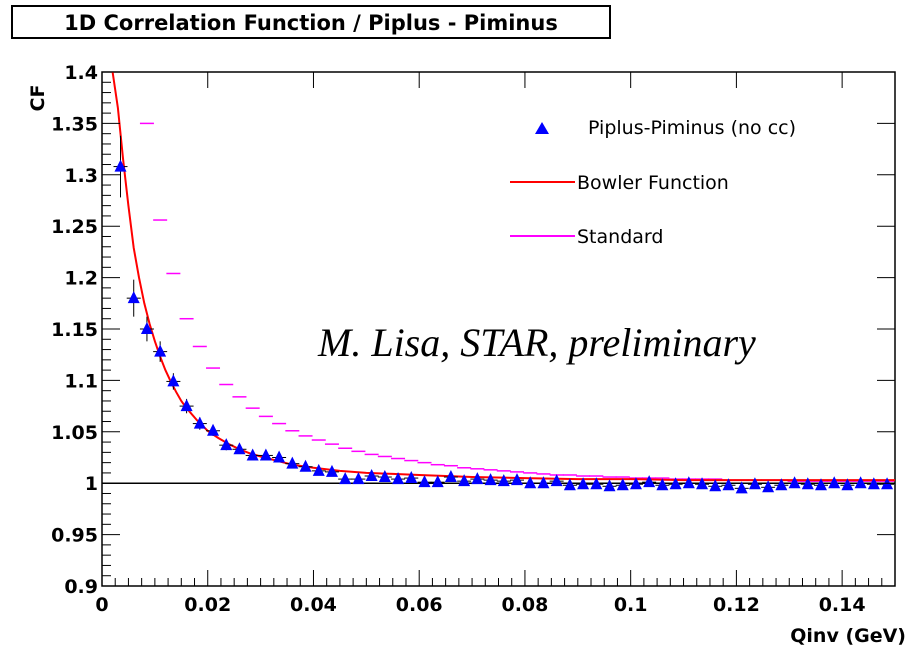 Image resolution: width=913 pixels, height=647 pixels. What do you see at coordinates (524, 605) in the screenshot?
I see `x-tick-label: 0.08` at bounding box center [524, 605].